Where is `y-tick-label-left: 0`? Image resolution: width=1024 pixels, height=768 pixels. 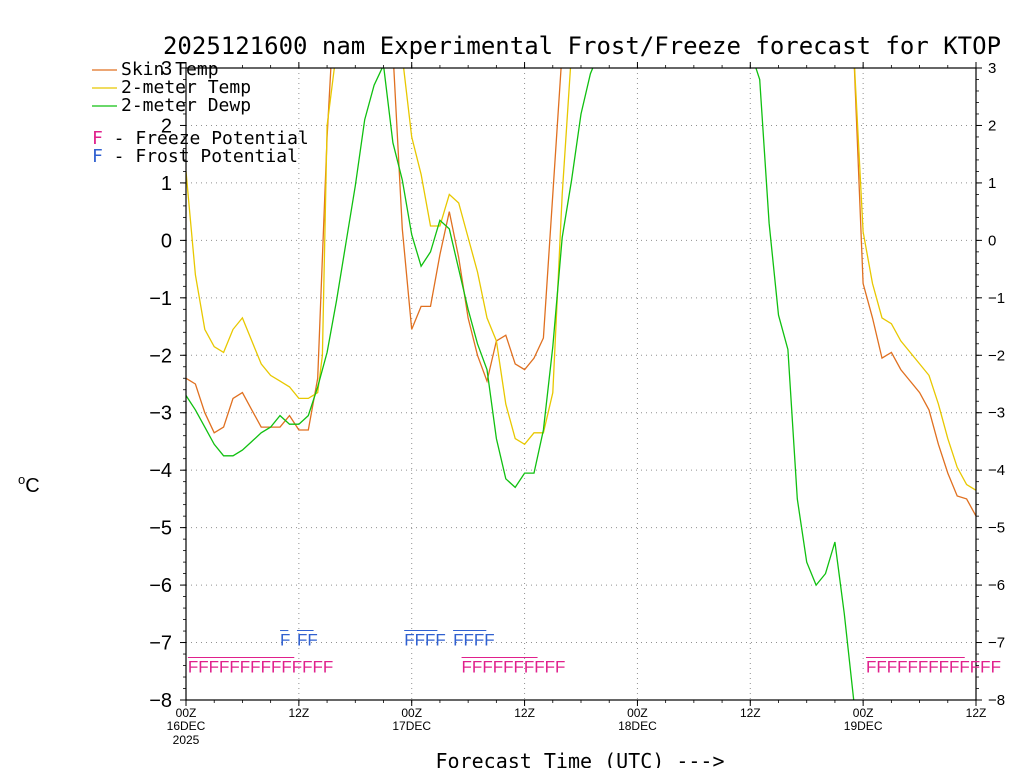 y-tick-label-left: 0 is located at coordinates (166, 241).